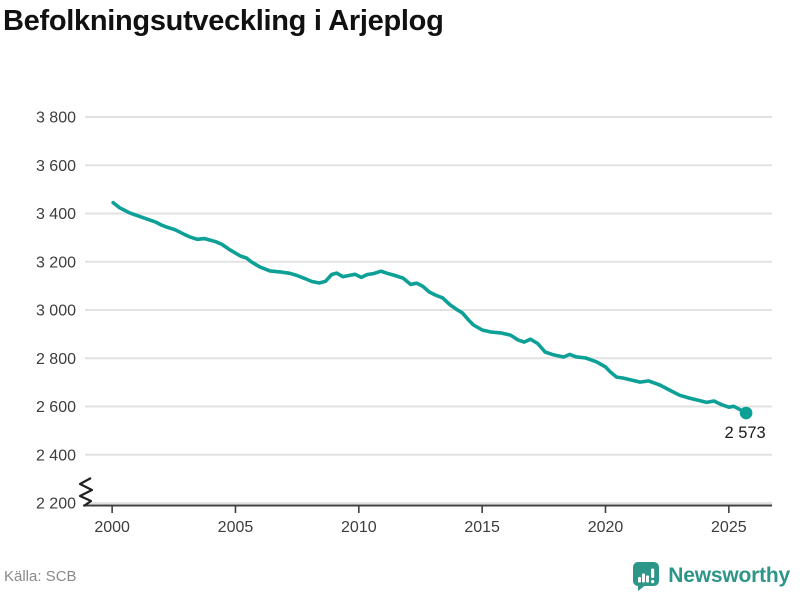  Describe the element at coordinates (223, 21) in the screenshot. I see `chart-title: Befolkningsutveckling i Arjeplog` at that location.